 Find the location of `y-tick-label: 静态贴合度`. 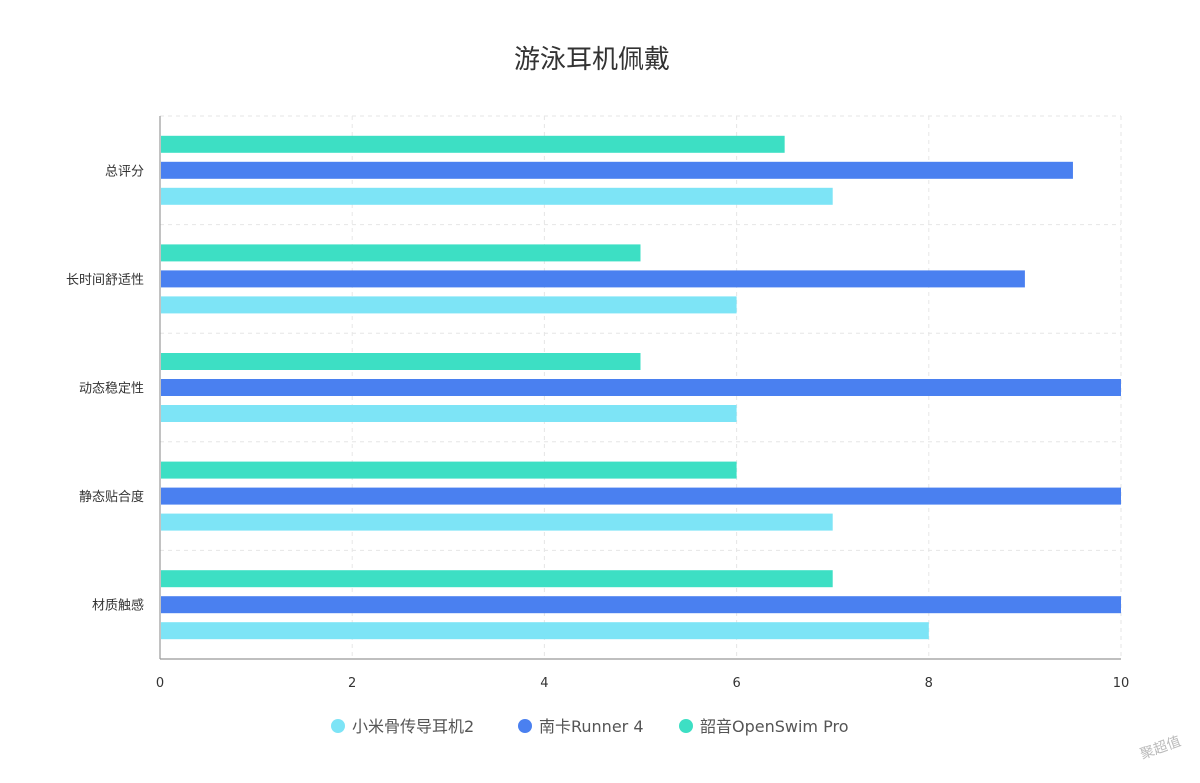

y-tick-label: 静态贴合度 is located at coordinates (111, 497).